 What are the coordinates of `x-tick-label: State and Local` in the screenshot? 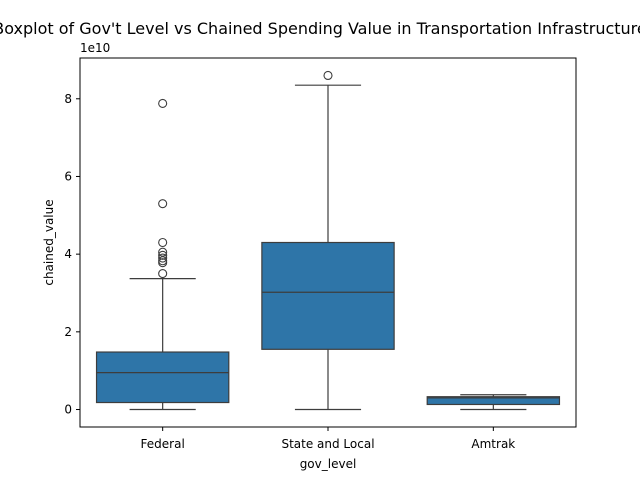 It's located at (327, 444).